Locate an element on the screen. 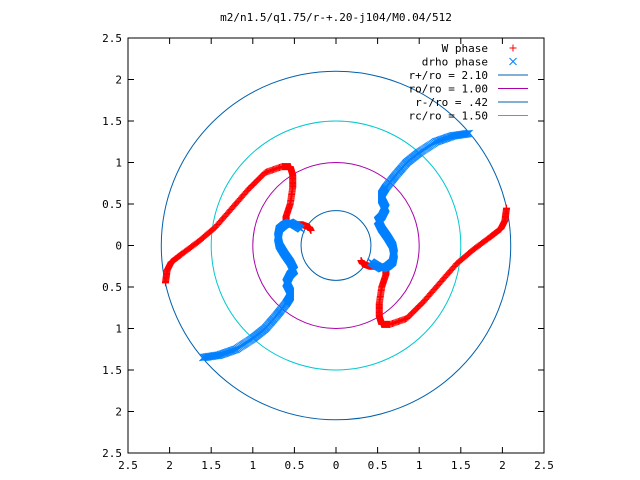 The height and width of the screenshot is (480, 640). x-tick-label: 0 is located at coordinates (336, 465).